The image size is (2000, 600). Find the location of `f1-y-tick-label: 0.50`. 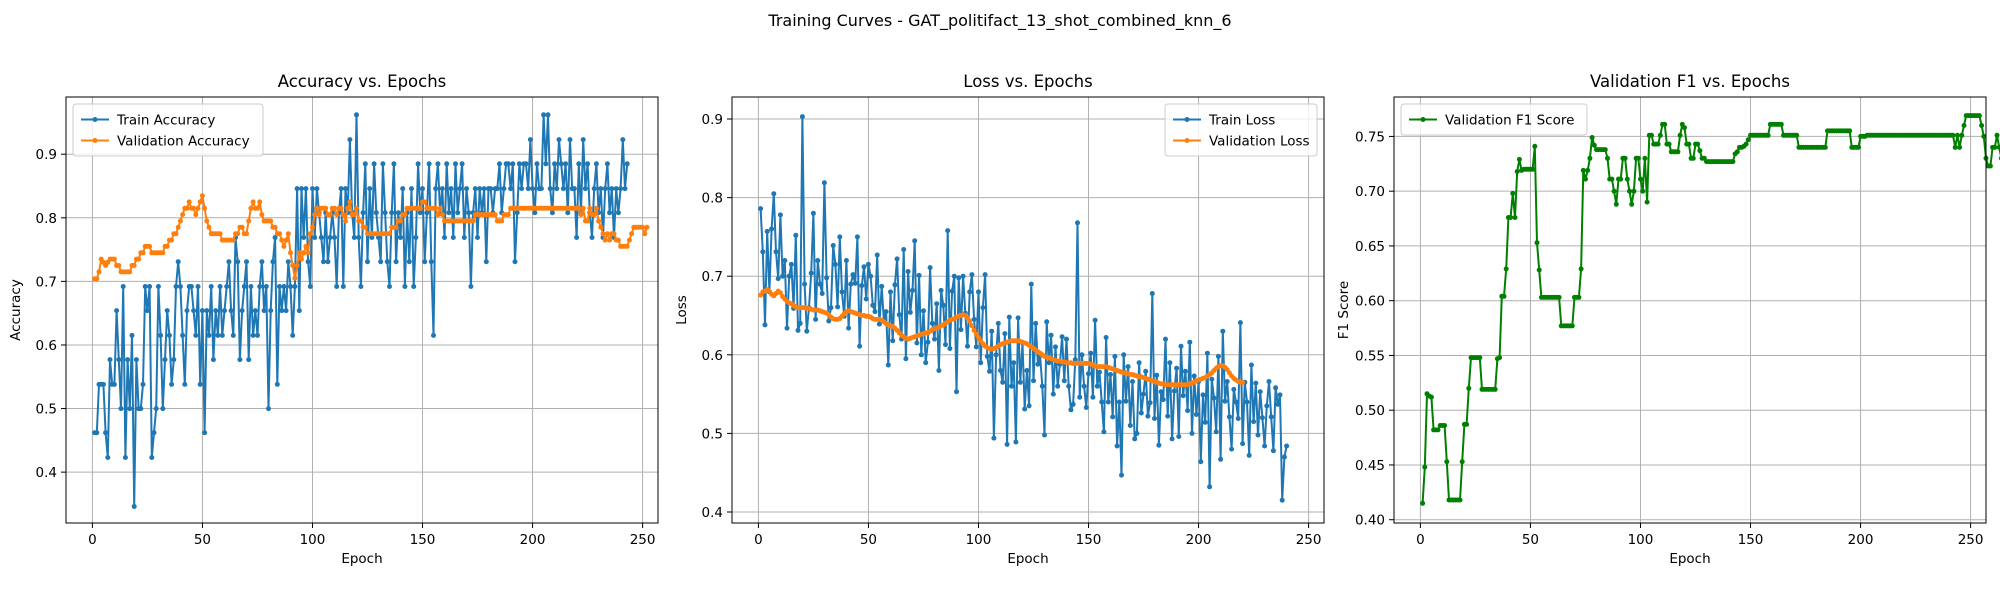

f1-y-tick-label: 0.50 is located at coordinates (1370, 411).